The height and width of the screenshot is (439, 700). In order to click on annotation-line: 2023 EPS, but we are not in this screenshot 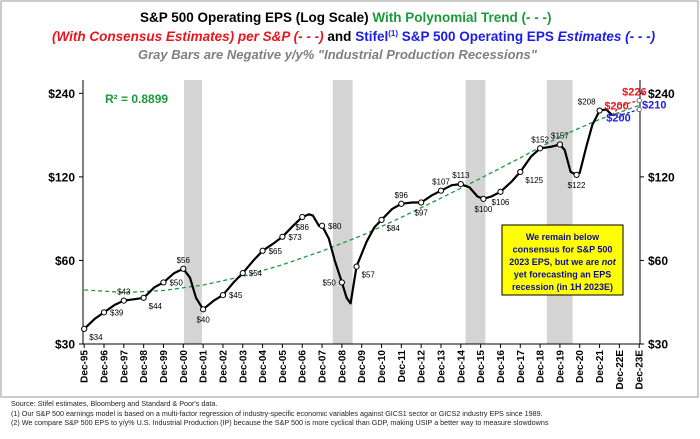, I will do `click(563, 262)`.